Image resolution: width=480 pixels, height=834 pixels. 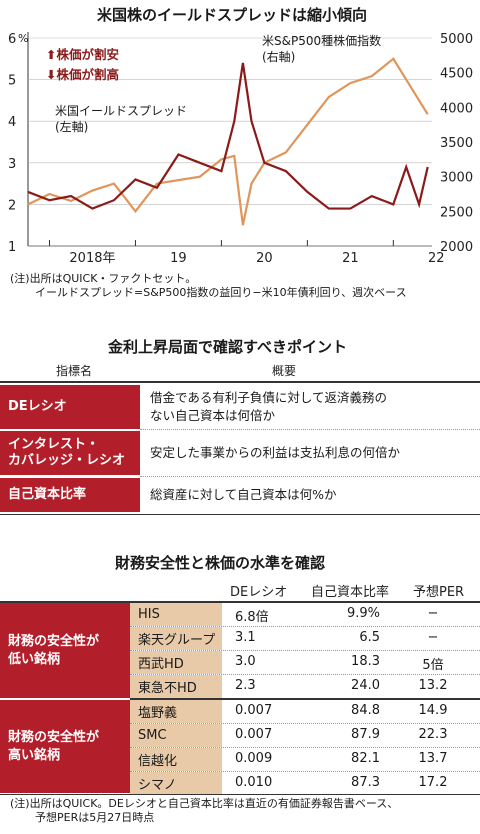 What do you see at coordinates (12, 122) in the screenshot?
I see `left-tick-label: 4` at bounding box center [12, 122].